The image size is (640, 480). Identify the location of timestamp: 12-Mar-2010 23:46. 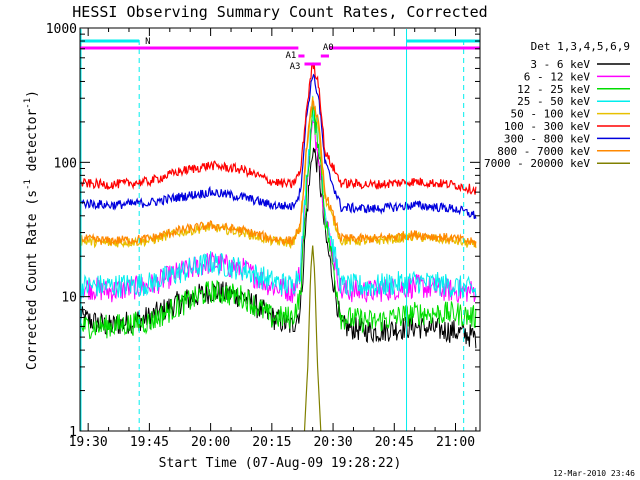
(594, 473).